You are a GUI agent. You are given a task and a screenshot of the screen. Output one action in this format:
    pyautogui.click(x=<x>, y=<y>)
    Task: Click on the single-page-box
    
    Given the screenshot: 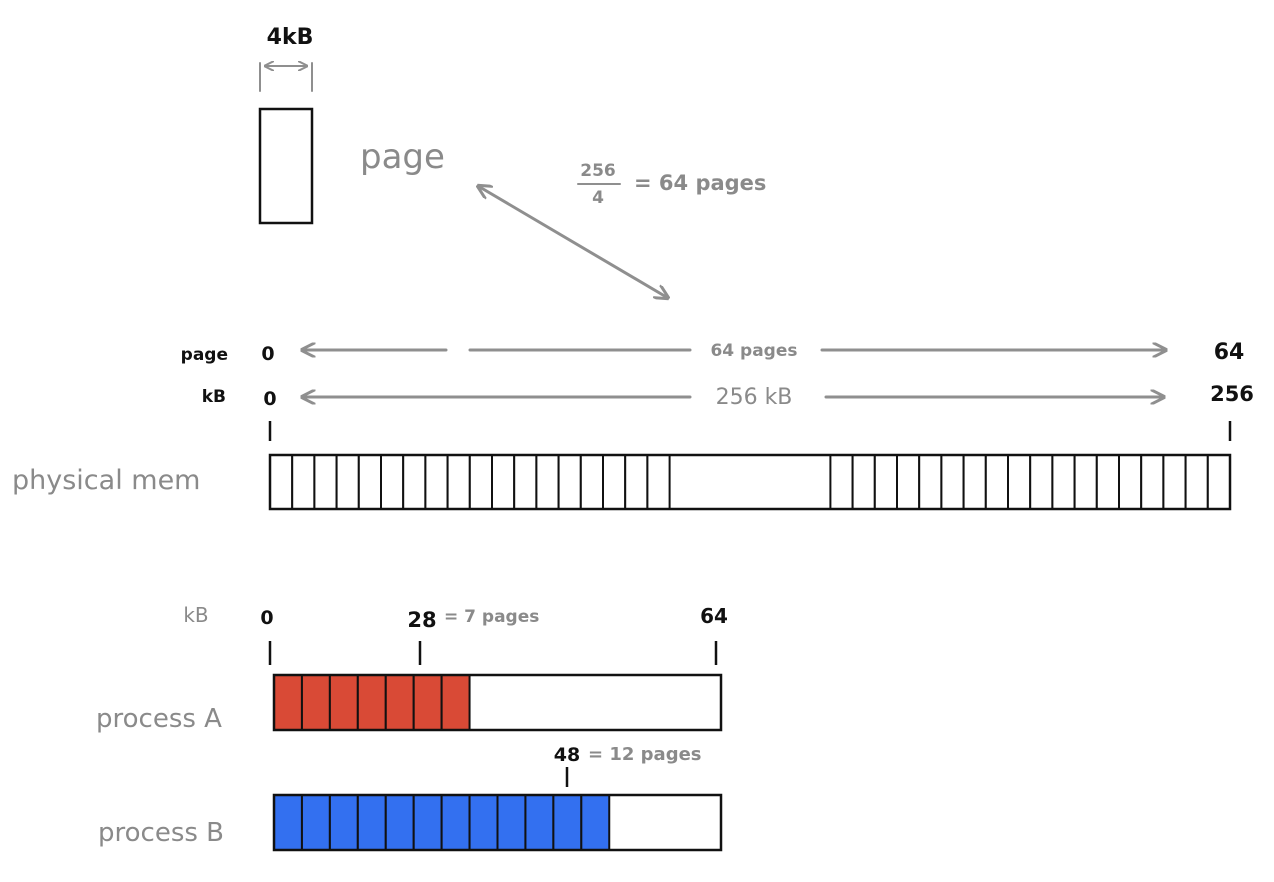 What is the action you would take?
    pyautogui.click(x=286, y=166)
    